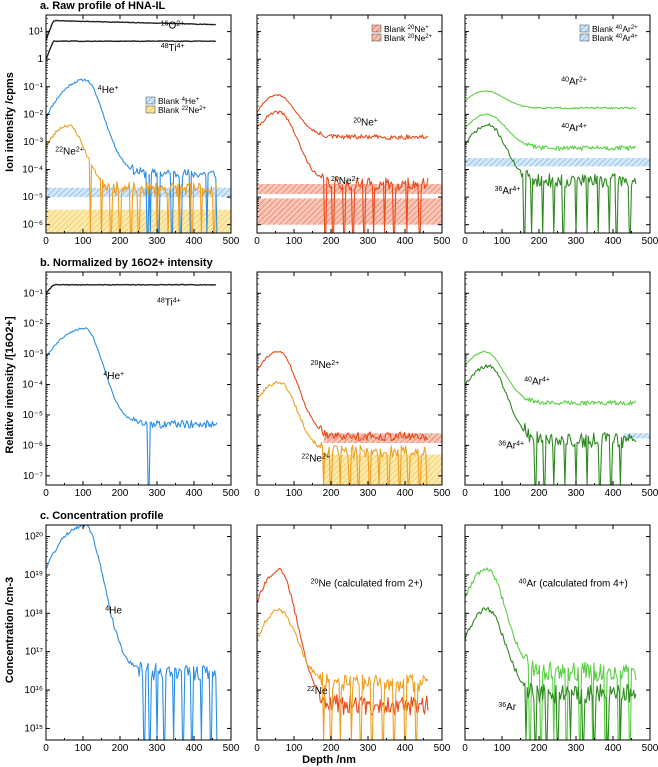 This screenshot has height=767, width=658. I want to click on legend-label: Blank 20Ne2+, so click(408, 38).